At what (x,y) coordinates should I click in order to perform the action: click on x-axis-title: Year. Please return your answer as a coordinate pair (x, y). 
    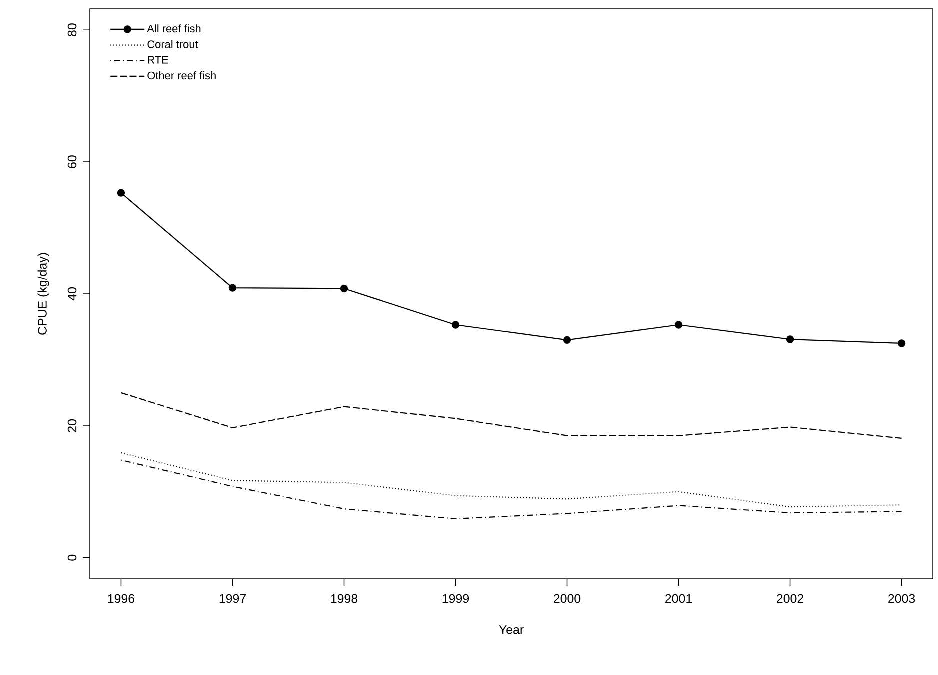
    Looking at the image, I should click on (511, 630).